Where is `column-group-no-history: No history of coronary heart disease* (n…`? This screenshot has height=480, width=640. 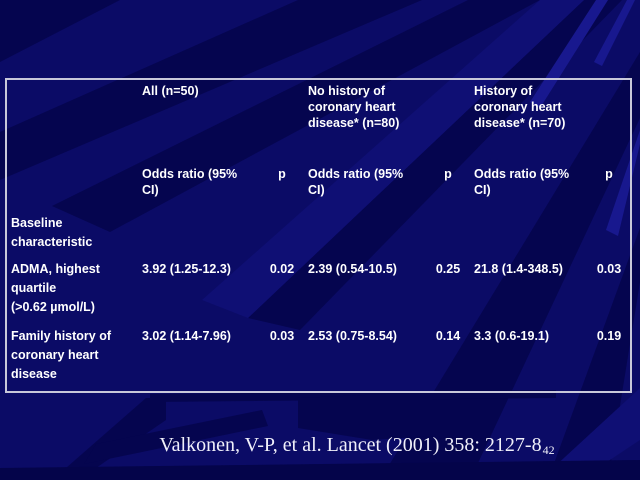 column-group-no-history: No history of coronary heart disease* (n… is located at coordinates (354, 107).